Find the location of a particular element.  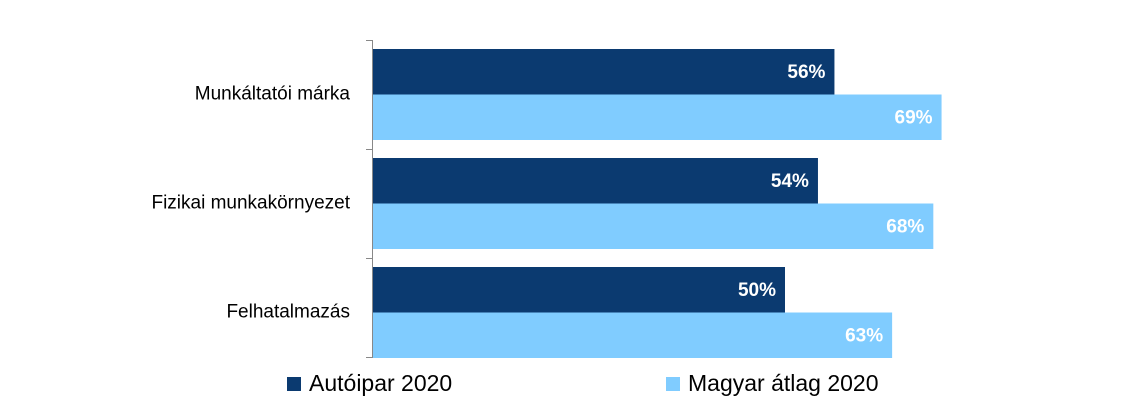

value-label: 56% is located at coordinates (806, 72).